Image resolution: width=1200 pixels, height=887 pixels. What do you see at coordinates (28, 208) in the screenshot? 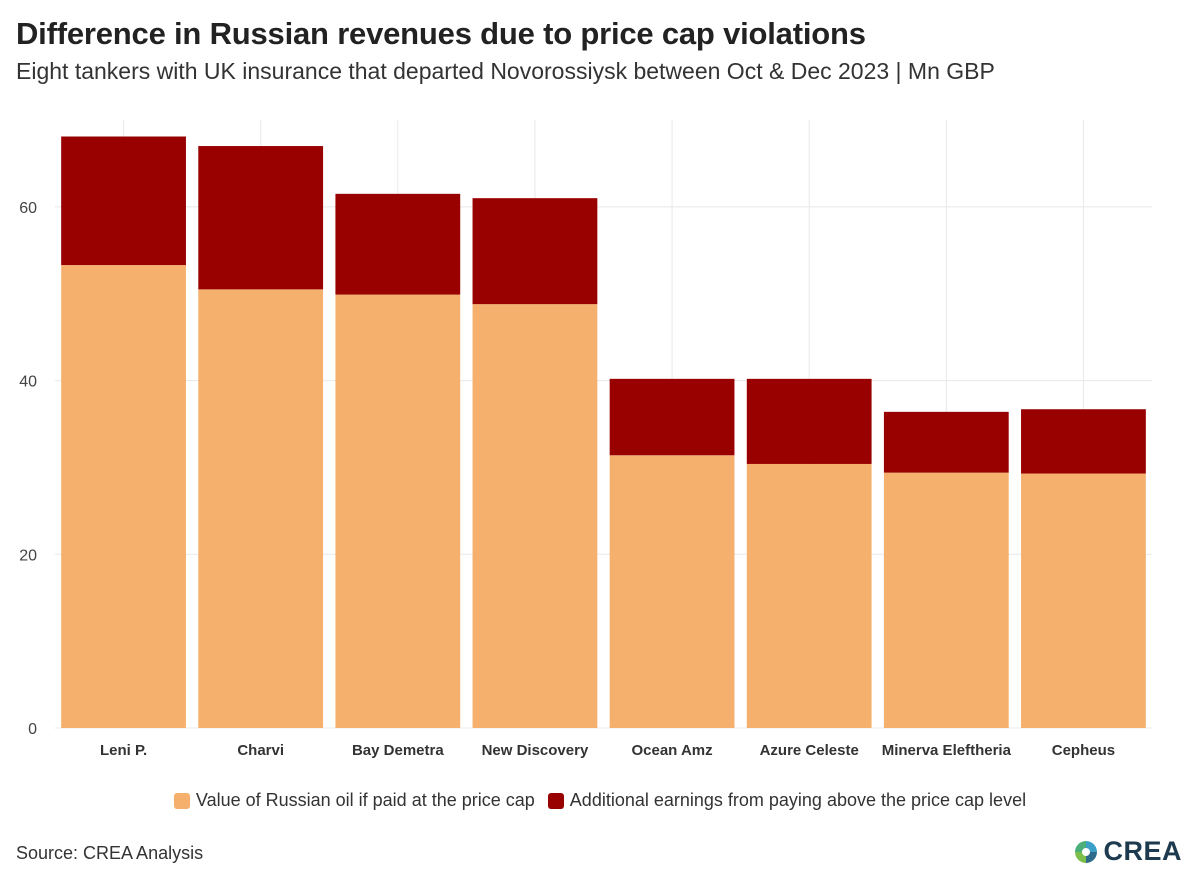
I see `y-tick-label: 60` at bounding box center [28, 208].